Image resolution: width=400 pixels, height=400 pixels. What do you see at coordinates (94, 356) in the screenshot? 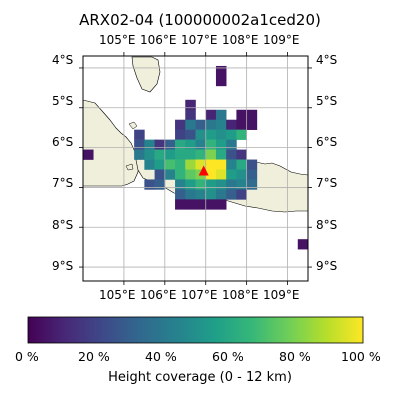
I see `colorbar-tick-20: 20 %` at bounding box center [94, 356].